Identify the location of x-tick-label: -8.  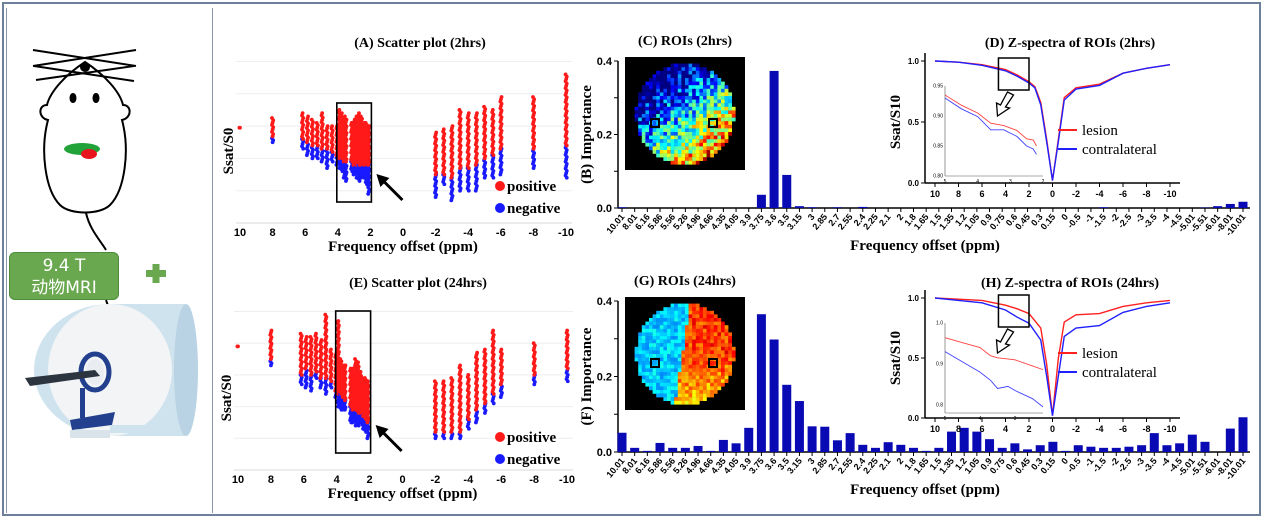
(1146, 194).